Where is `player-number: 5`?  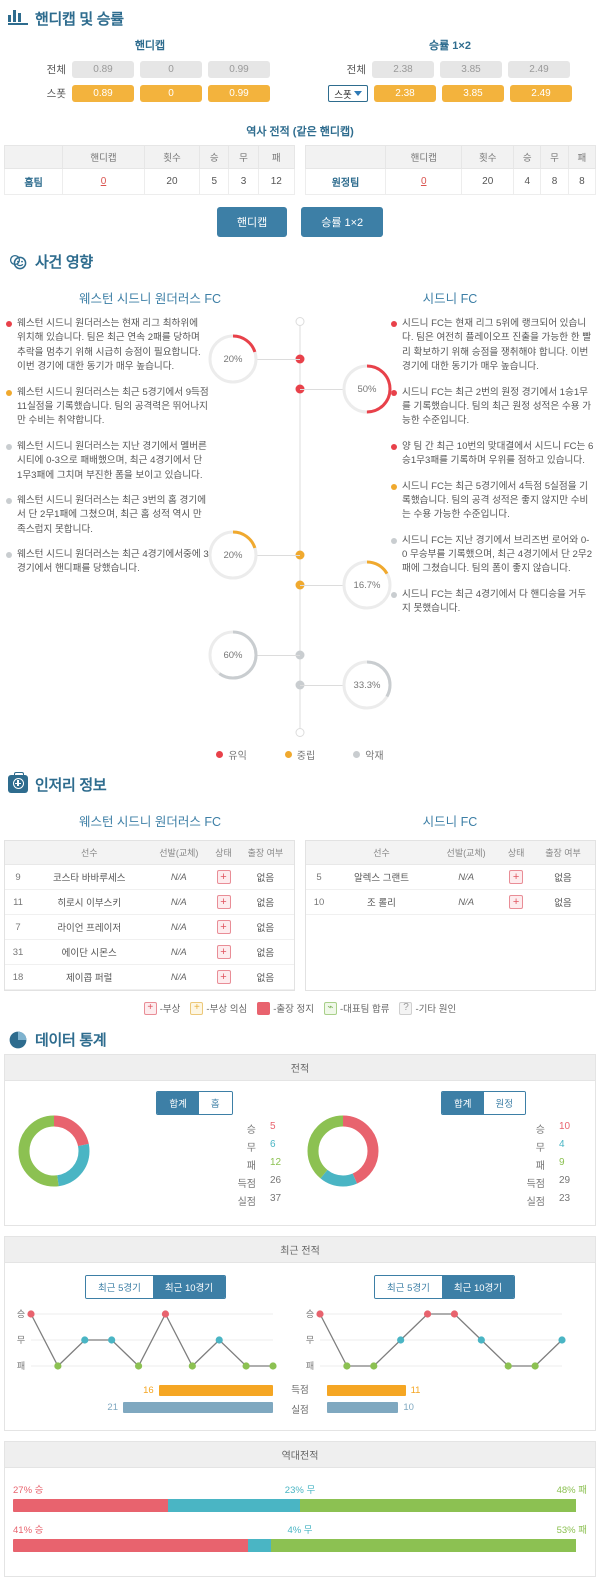
player-number: 5 is located at coordinates (319, 877).